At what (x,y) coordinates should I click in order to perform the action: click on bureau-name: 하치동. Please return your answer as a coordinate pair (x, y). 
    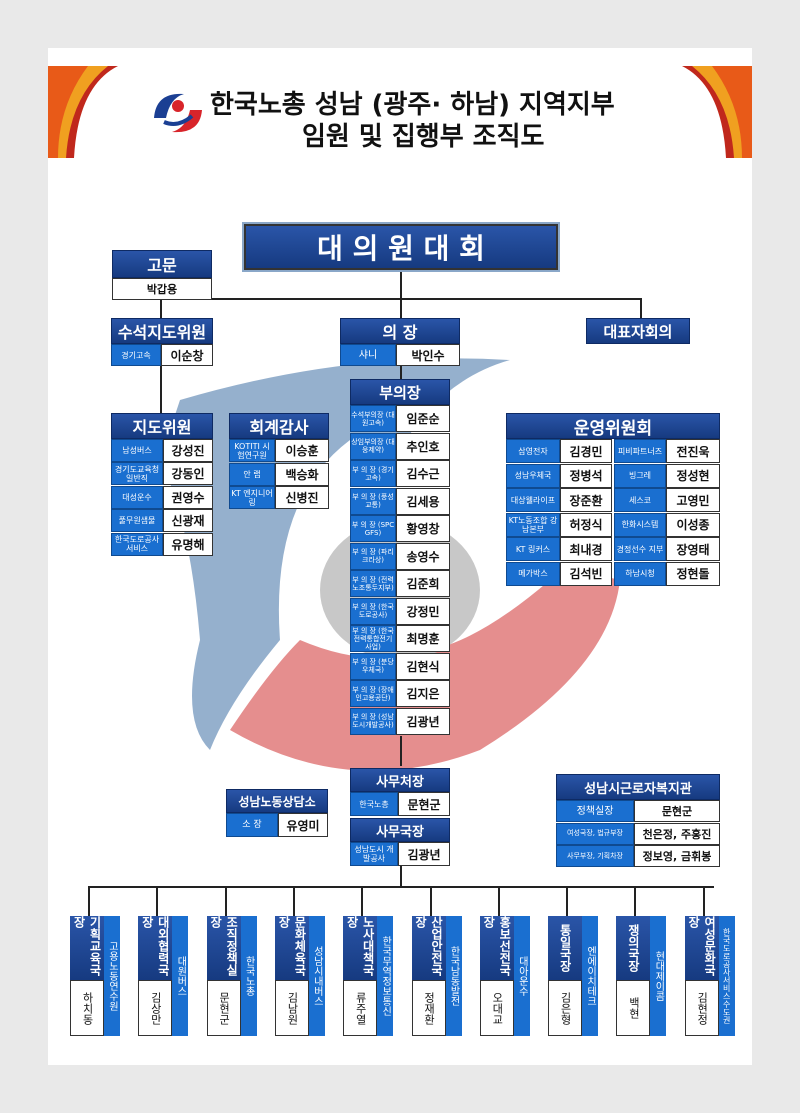
    Looking at the image, I should click on (87, 1008).